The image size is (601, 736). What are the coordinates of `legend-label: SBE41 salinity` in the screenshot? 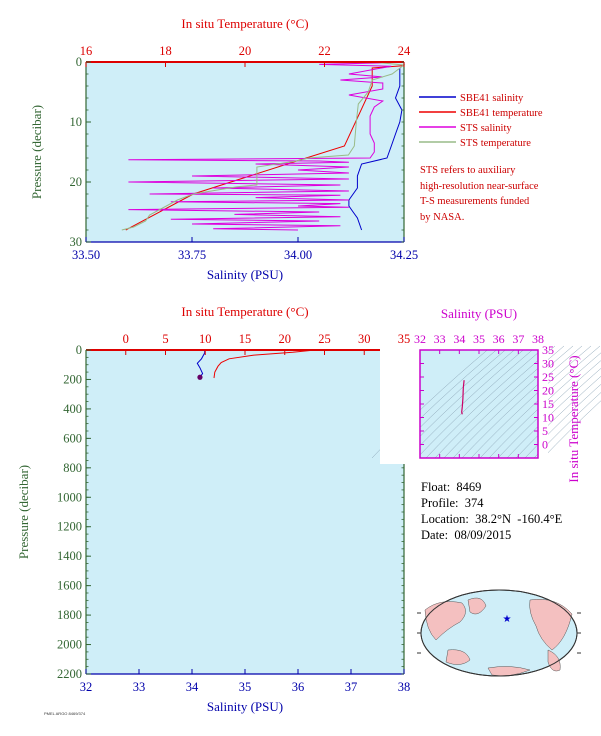 It's located at (492, 98).